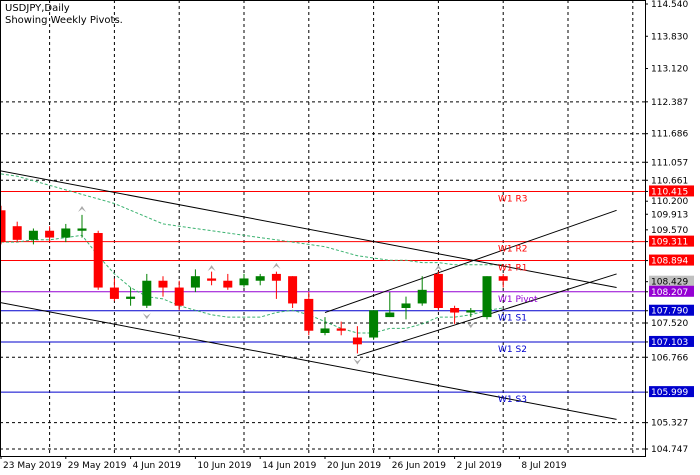  I want to click on pivot-level-label: W1 R1, so click(512, 269).